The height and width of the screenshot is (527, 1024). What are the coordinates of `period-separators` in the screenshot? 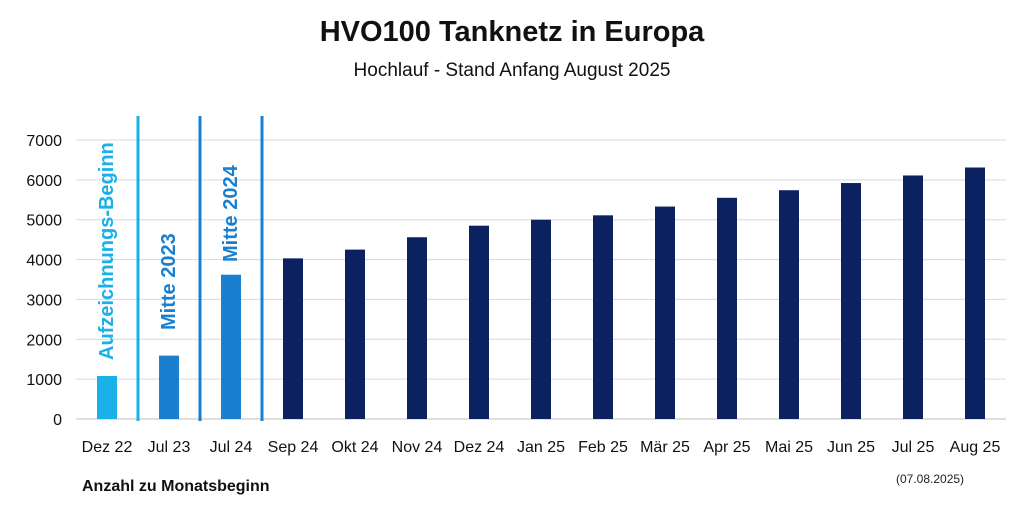 It's located at (200, 268).